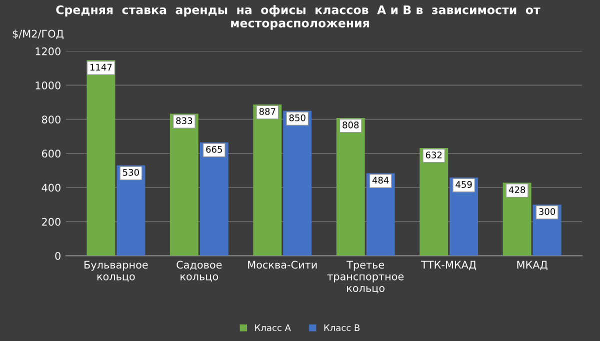 This screenshot has width=600, height=341. I want to click on chart-title: Средняя ставка аренды на офисы классов А и В в зависимости от месторасположения, so click(298, 17).